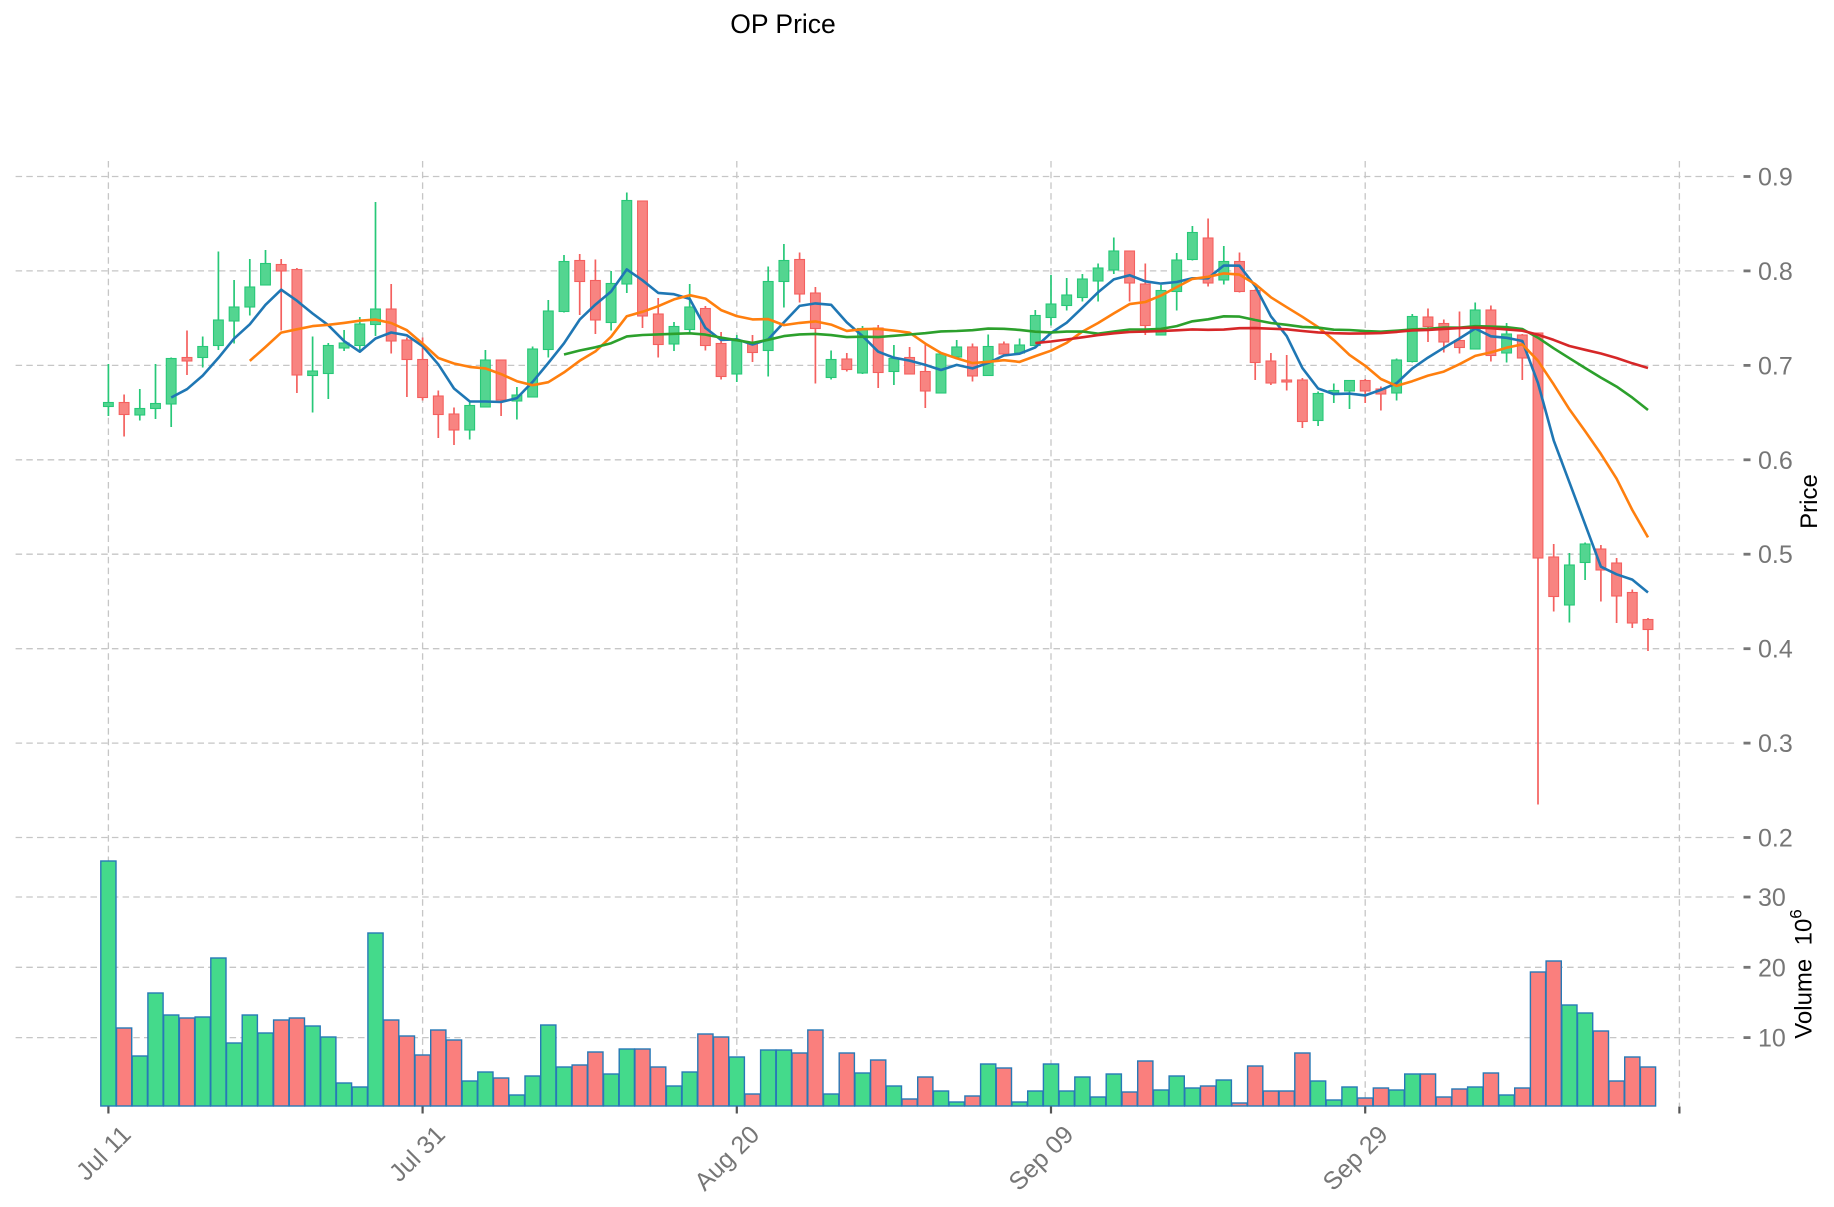  I want to click on svg-text: 20, so click(1772, 968).